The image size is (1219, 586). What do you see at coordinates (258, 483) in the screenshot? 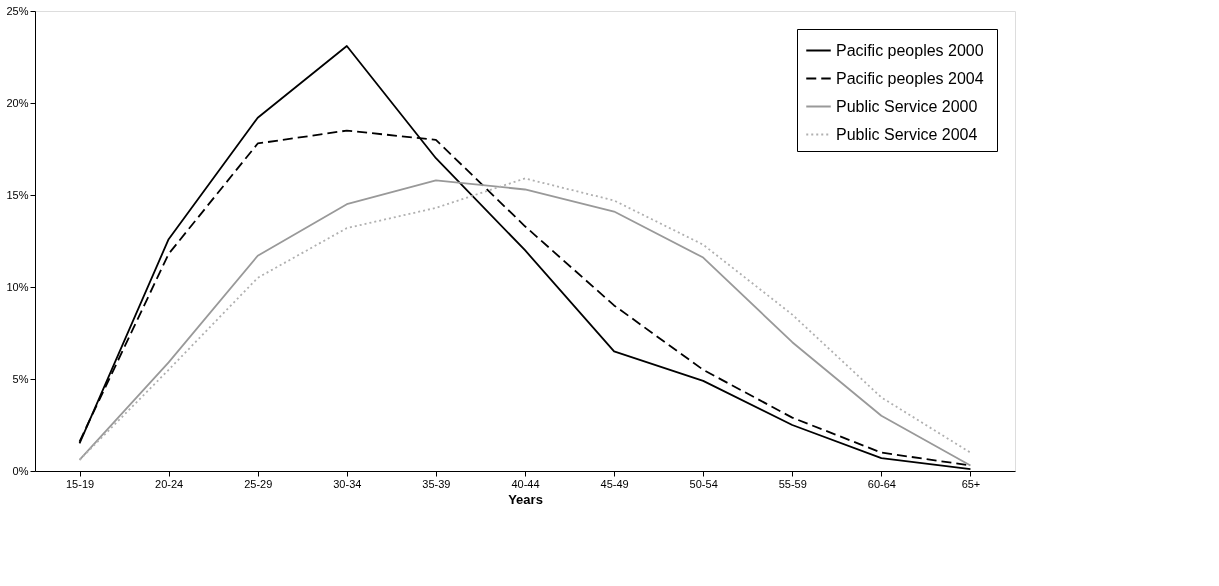
I see `x-tick-label: 25-29` at bounding box center [258, 483].